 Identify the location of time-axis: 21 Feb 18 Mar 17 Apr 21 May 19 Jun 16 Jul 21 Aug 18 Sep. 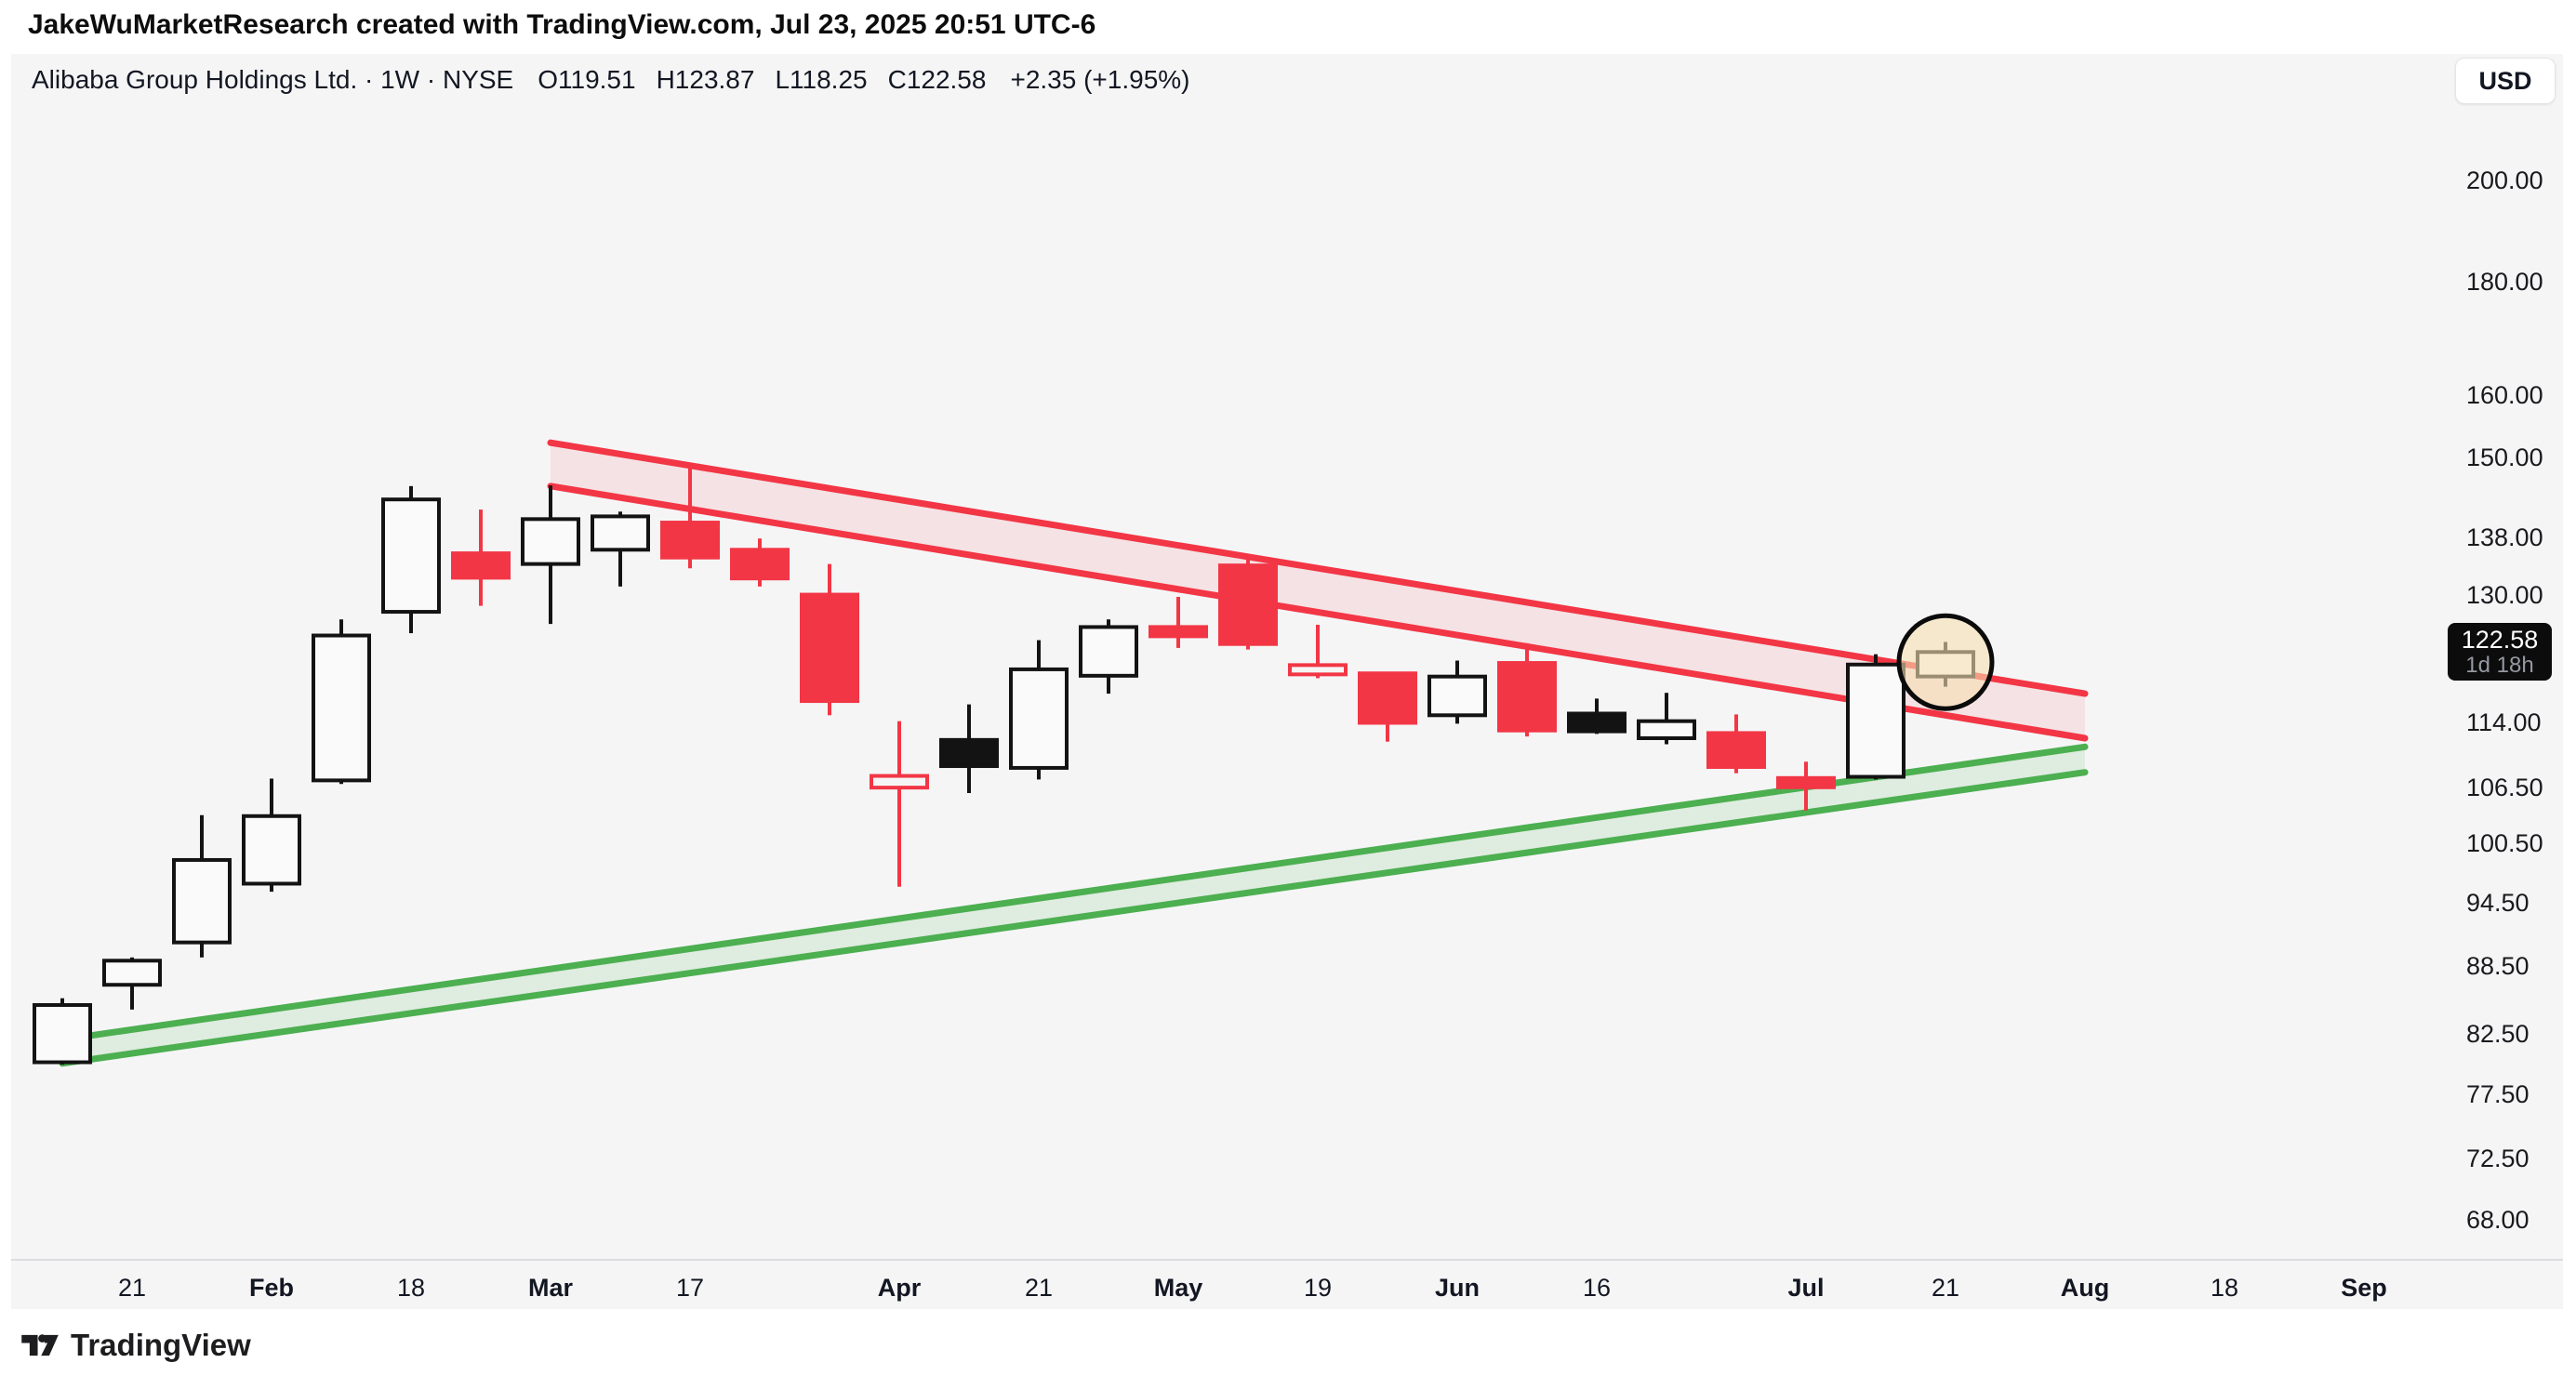
(1288, 1287).